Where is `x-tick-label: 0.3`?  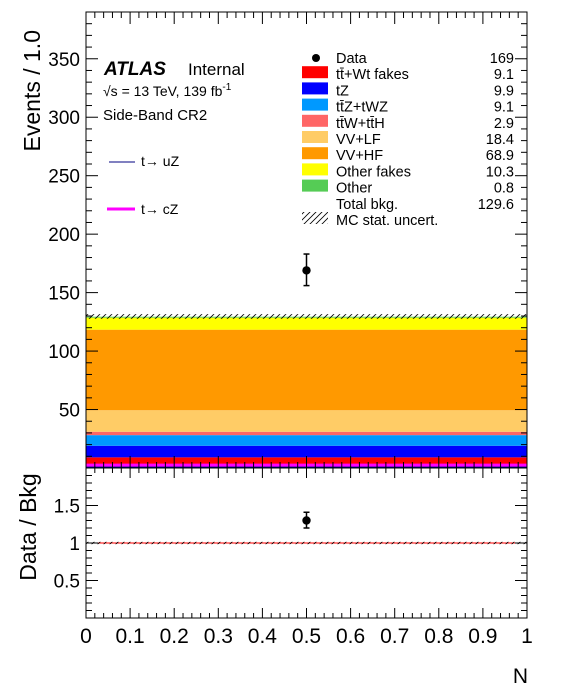
x-tick-label: 0.3 is located at coordinates (218, 636).